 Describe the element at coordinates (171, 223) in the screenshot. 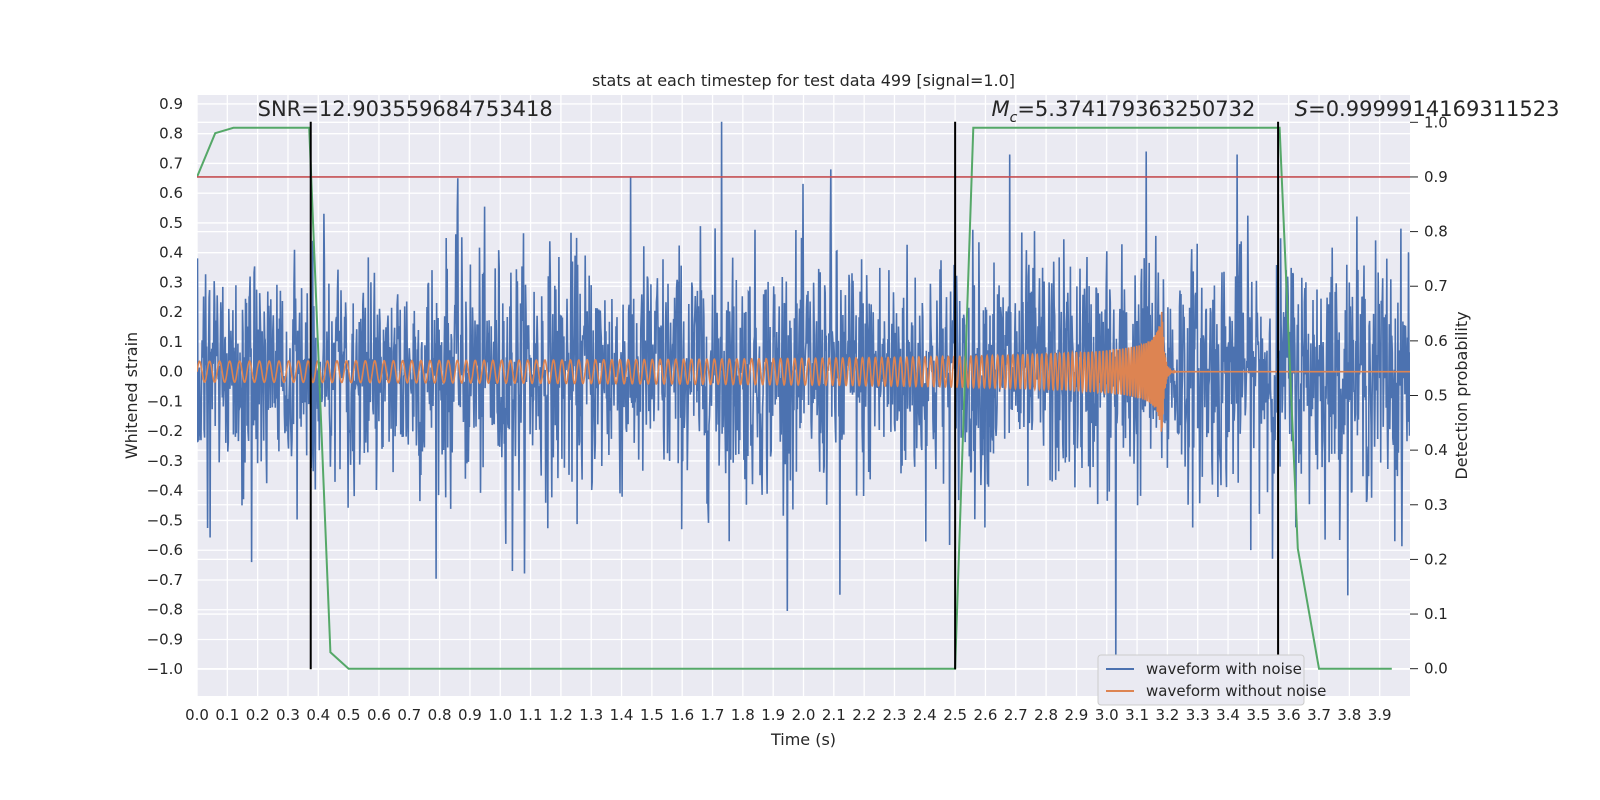

I see `y-left-tick-label: 0.5` at that location.